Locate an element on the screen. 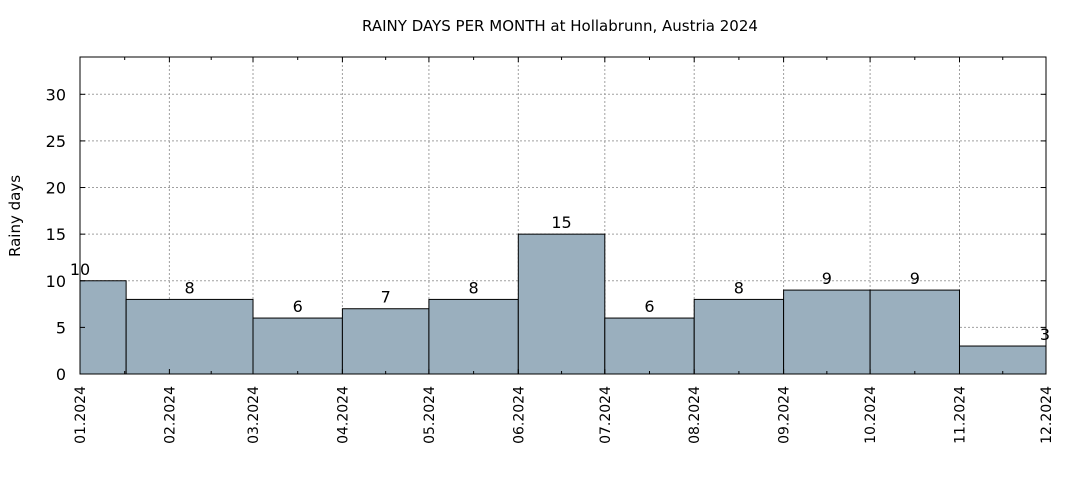  bar-09.2024 is located at coordinates (827, 332).